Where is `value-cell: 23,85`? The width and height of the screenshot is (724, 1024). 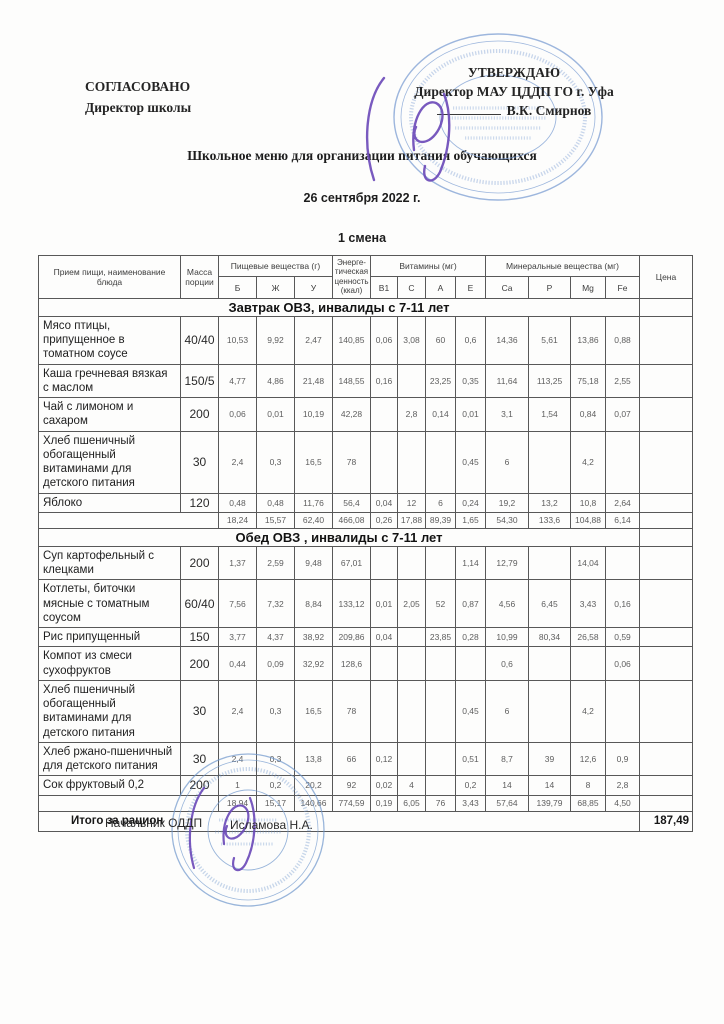 value-cell: 23,85 is located at coordinates (440, 637).